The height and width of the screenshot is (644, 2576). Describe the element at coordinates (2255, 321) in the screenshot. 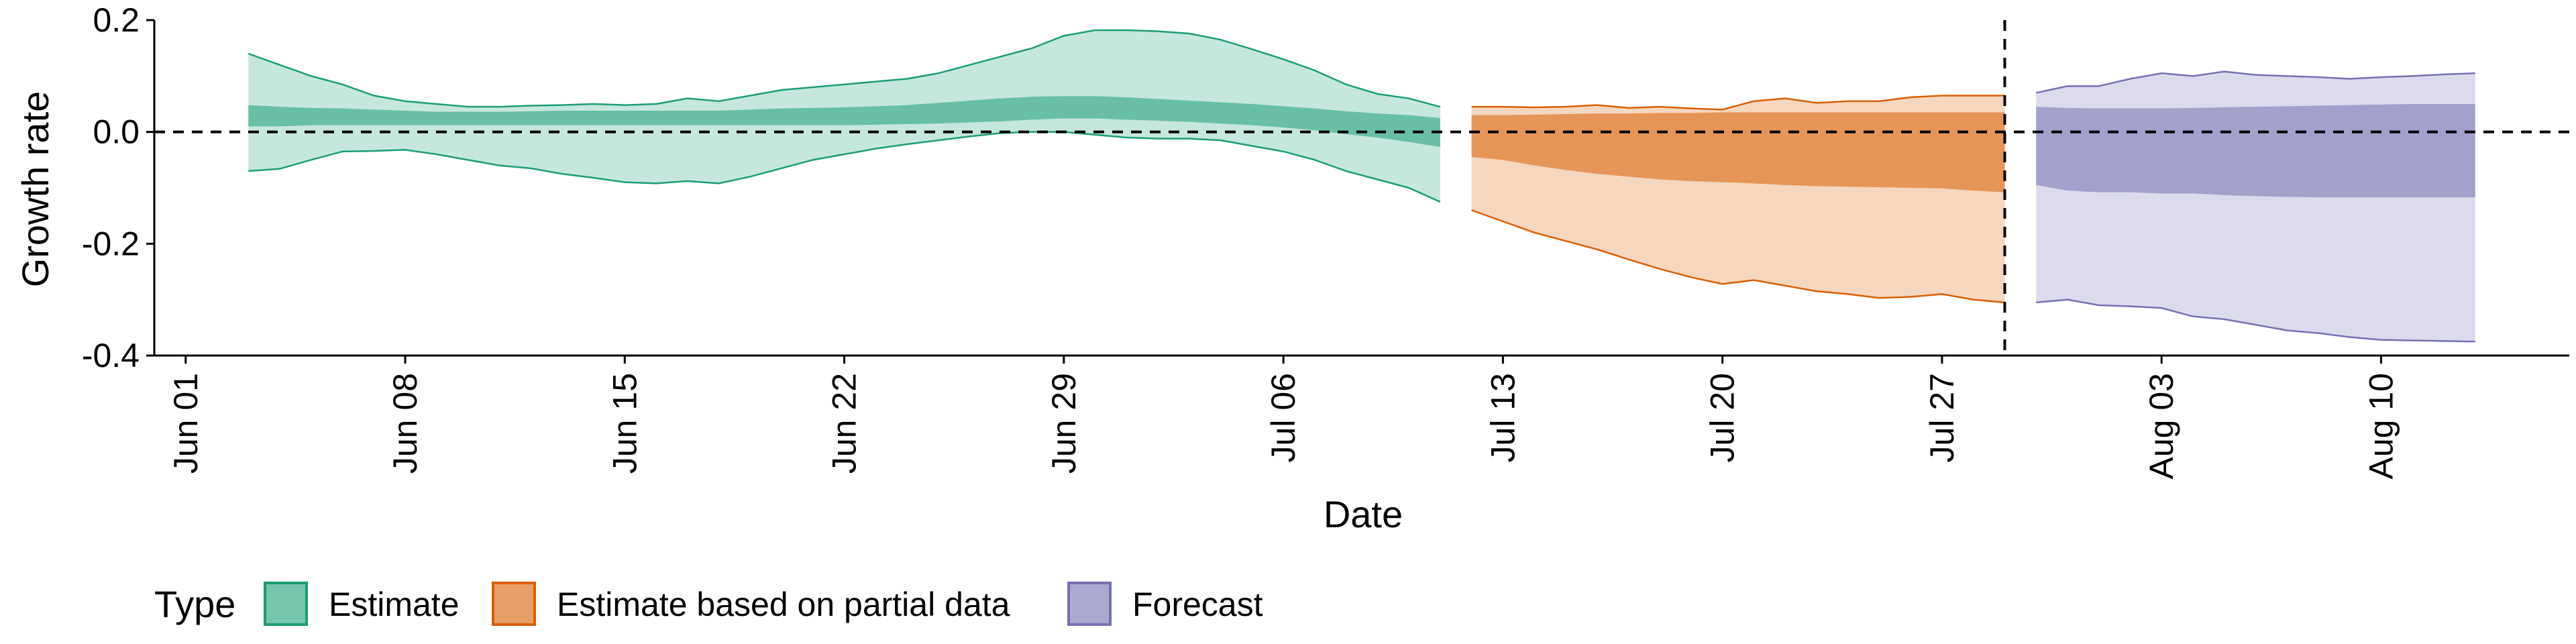

I see `forecast-lower-edge` at that location.